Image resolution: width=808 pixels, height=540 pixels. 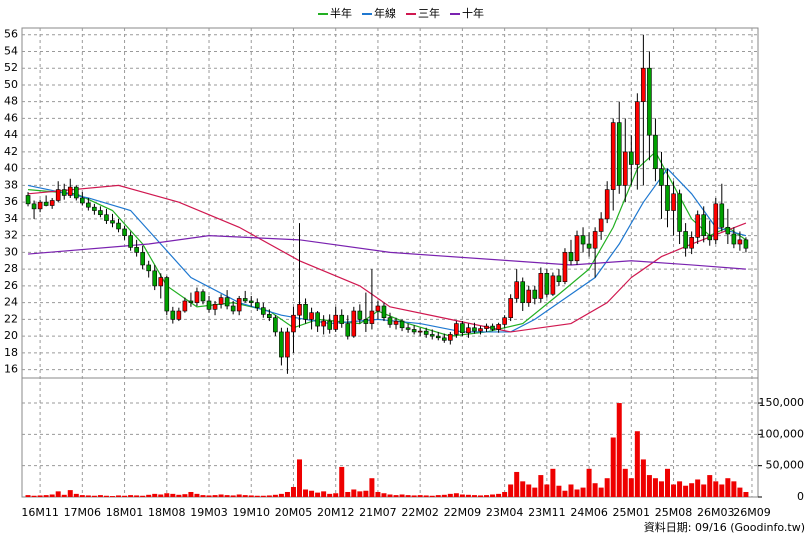 I want to click on x-tick-label: 24M06, so click(x=589, y=512).